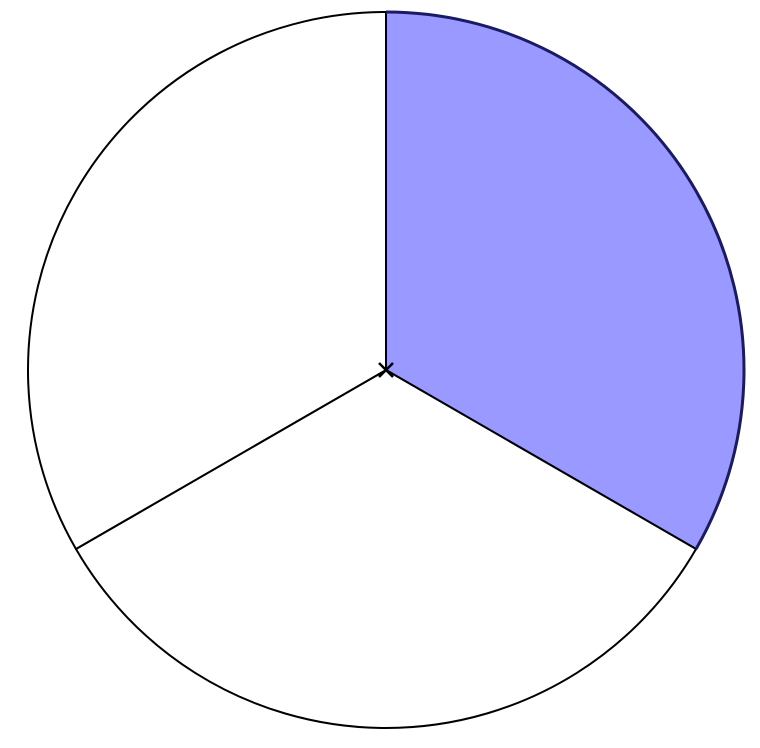  I want to click on center-mark, so click(386, 370).